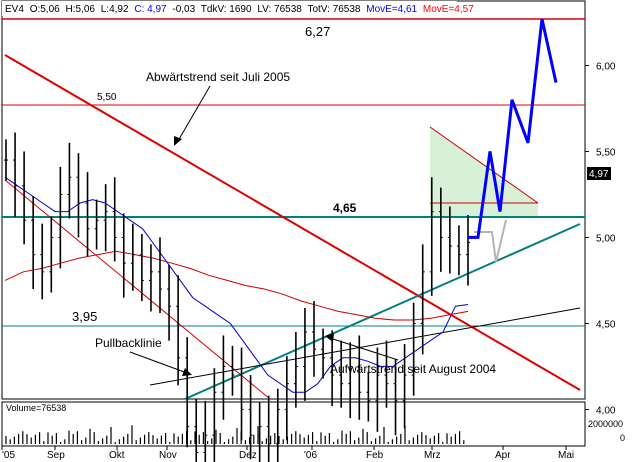 The width and height of the screenshot is (634, 462). I want to click on moving-average-long, so click(236, 285).